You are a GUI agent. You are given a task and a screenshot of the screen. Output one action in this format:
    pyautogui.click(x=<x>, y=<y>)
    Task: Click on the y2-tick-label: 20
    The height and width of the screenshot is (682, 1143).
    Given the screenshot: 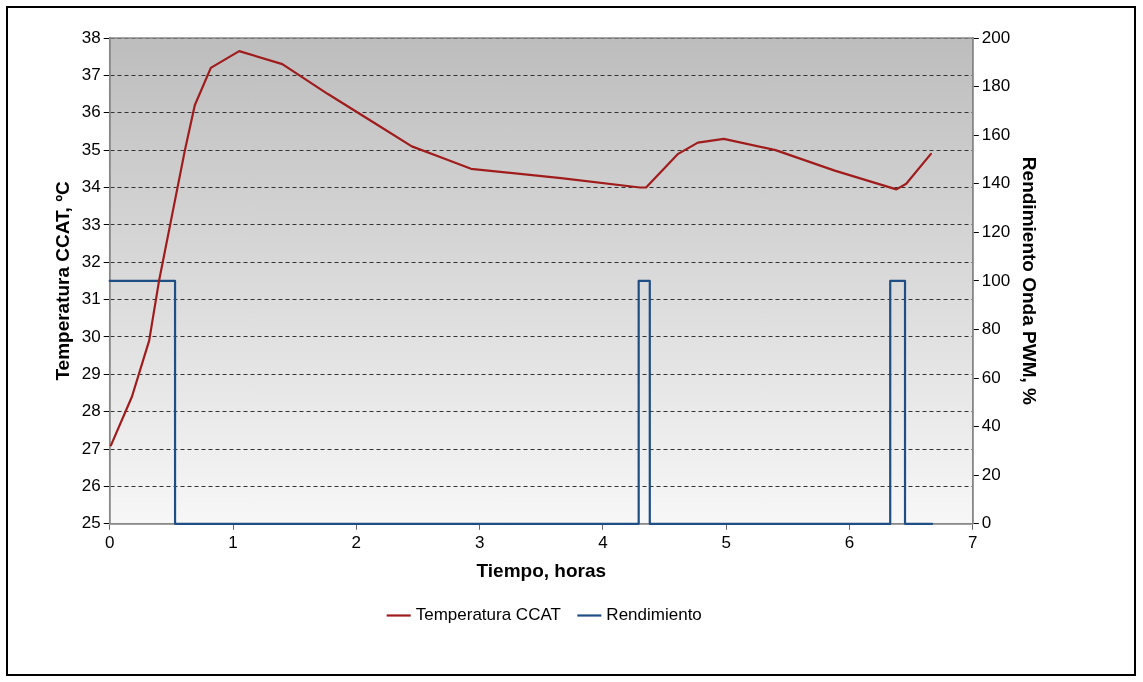 What is the action you would take?
    pyautogui.click(x=991, y=474)
    